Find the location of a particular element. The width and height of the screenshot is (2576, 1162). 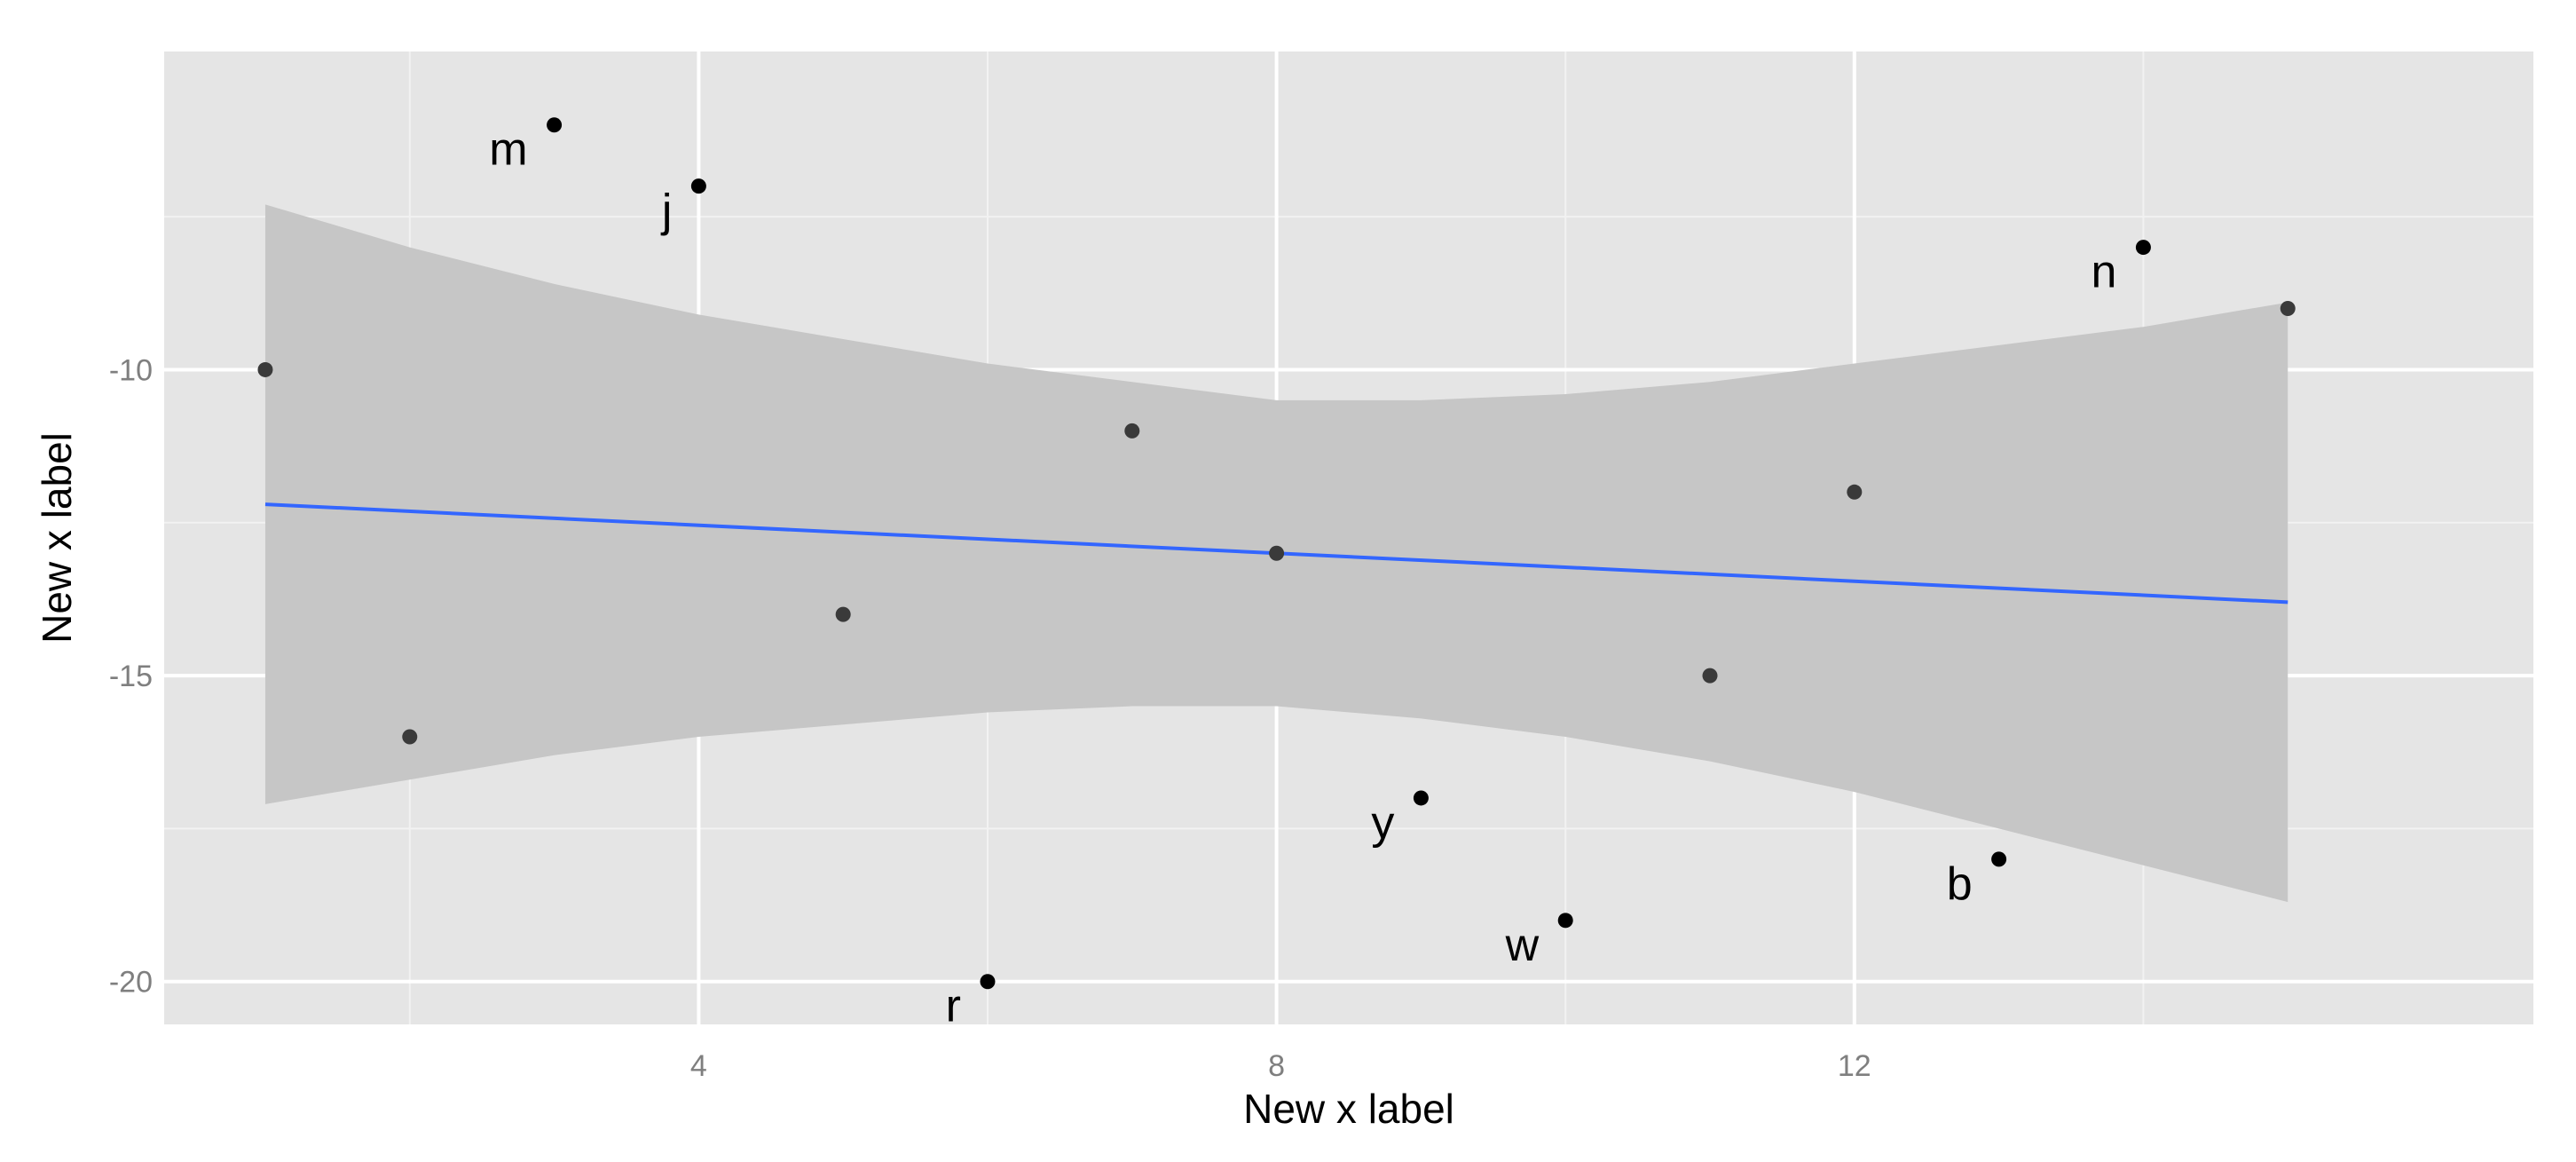

y-tick-label-0: -10 is located at coordinates (131, 370).